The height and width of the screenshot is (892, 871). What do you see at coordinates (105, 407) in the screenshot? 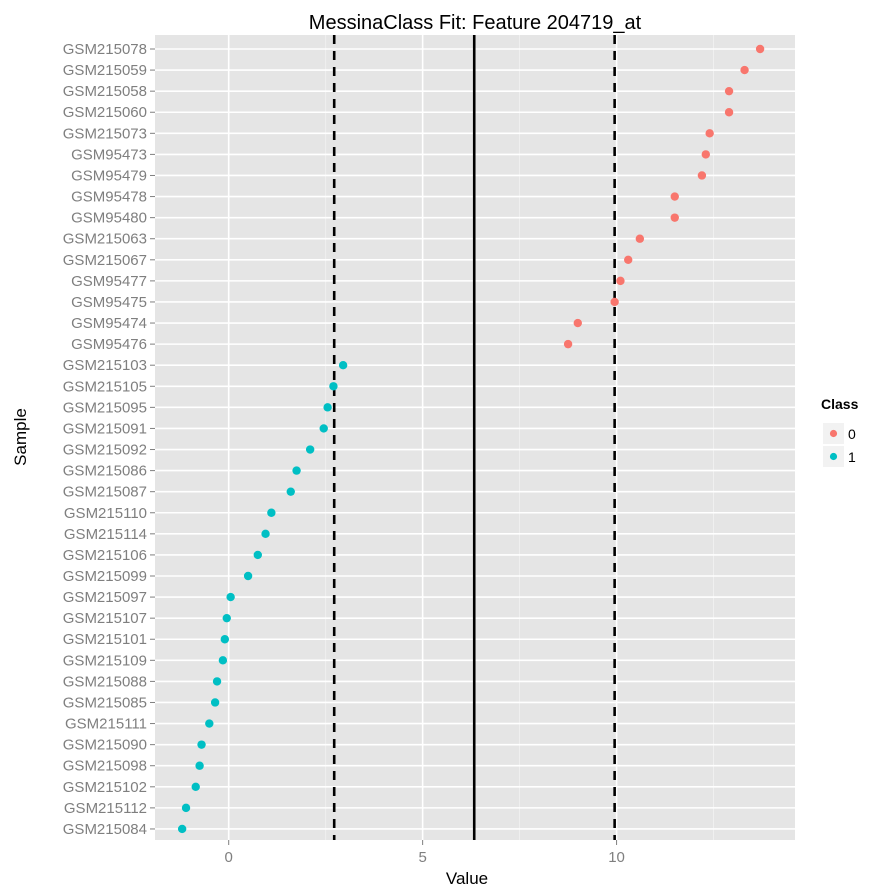
I see `y-tick-label: GSM215095` at bounding box center [105, 407].